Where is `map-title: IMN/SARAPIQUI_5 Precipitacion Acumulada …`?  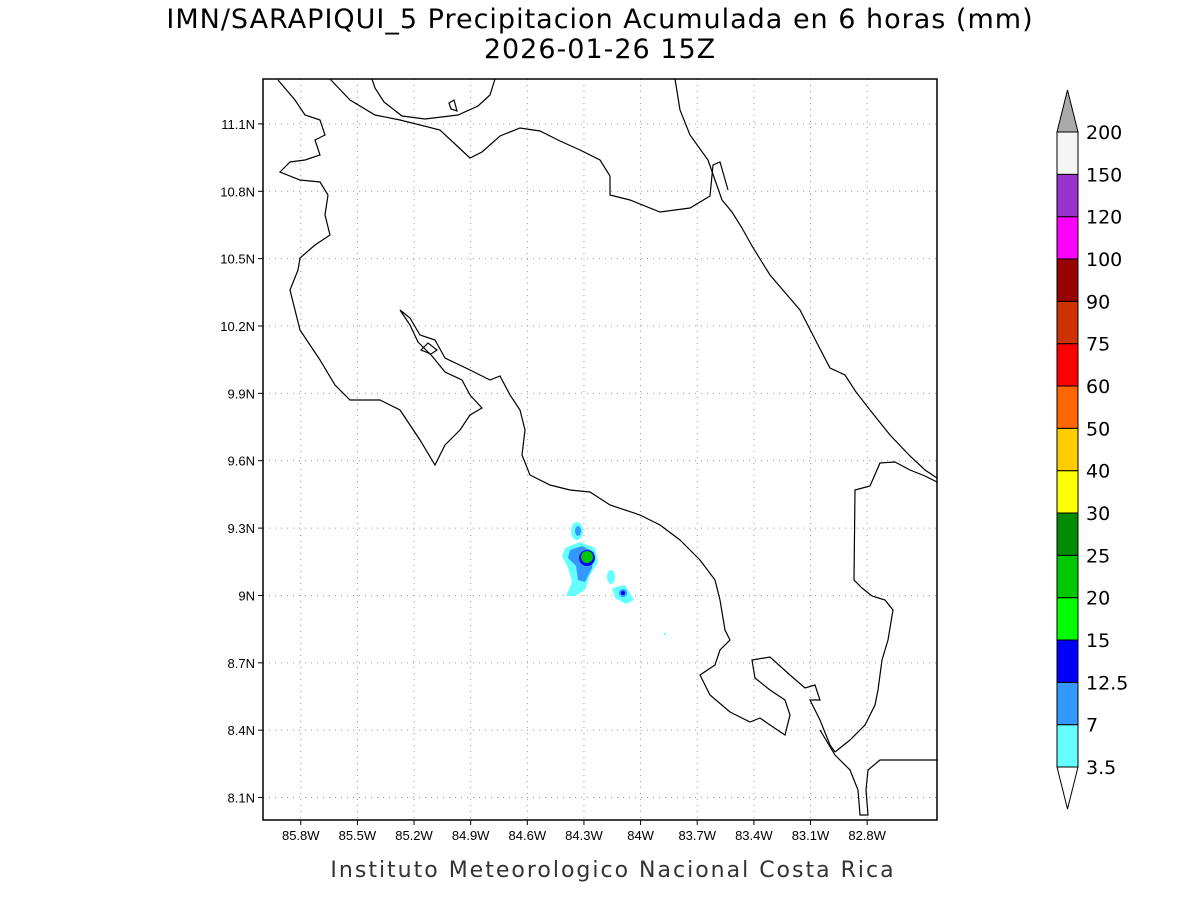
map-title: IMN/SARAPIQUI_5 Precipitacion Acumulada … is located at coordinates (599, 19).